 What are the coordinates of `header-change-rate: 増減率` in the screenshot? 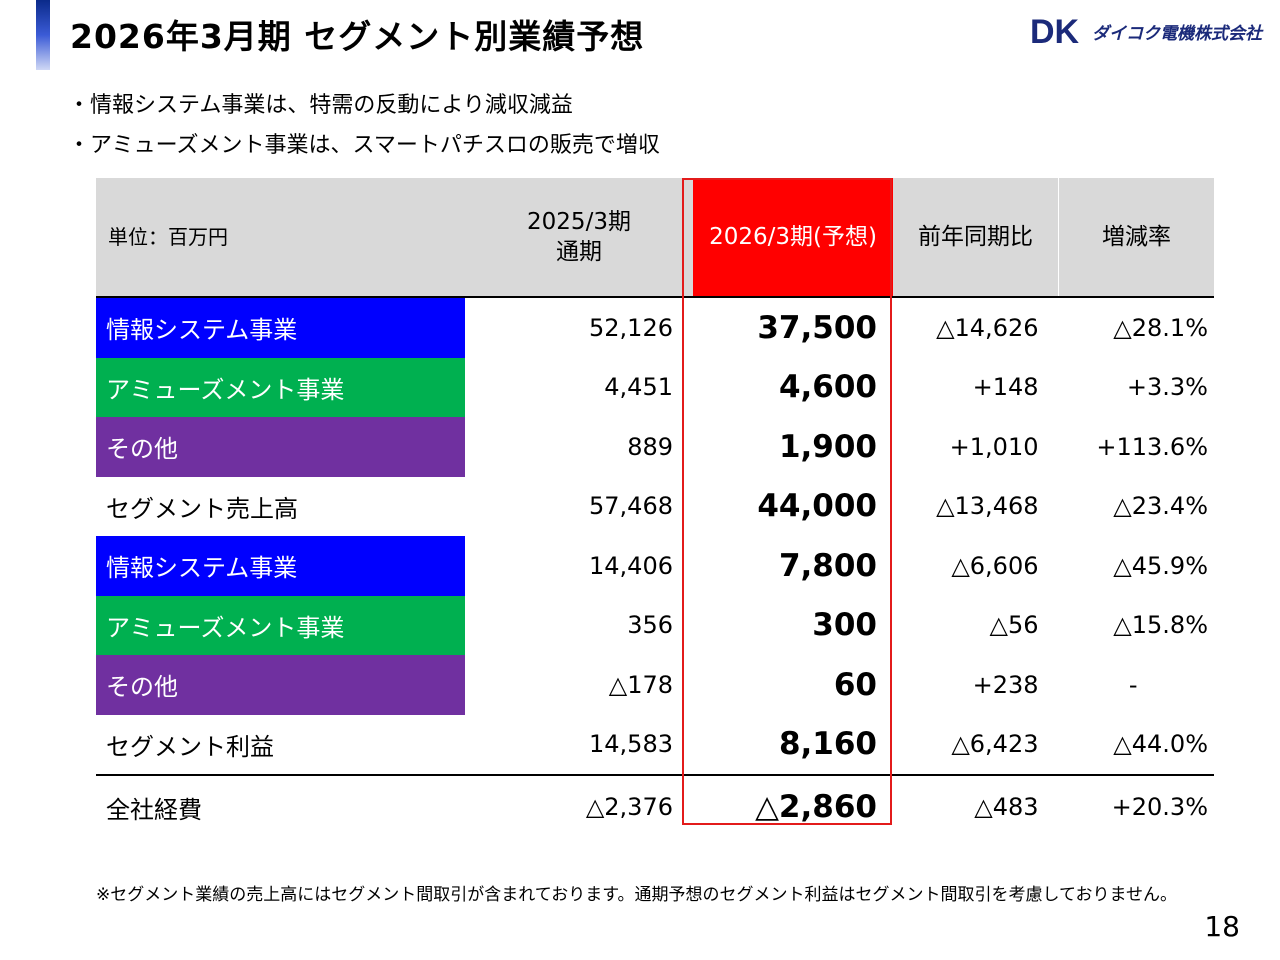 It's located at (1136, 238).